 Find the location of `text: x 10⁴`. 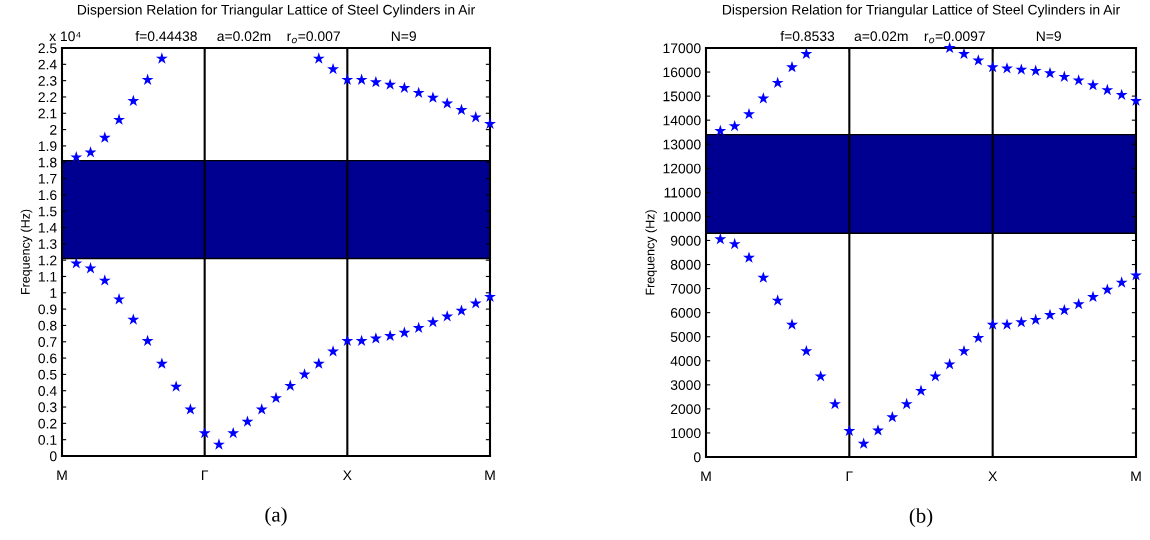

text: x 10⁴ is located at coordinates (65, 36).